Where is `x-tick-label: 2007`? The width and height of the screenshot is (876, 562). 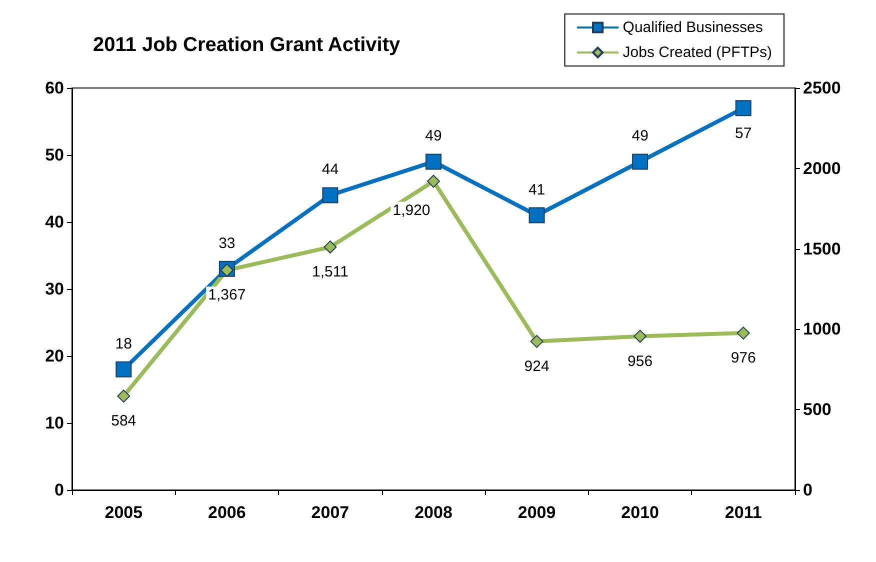
x-tick-label: 2007 is located at coordinates (330, 512).